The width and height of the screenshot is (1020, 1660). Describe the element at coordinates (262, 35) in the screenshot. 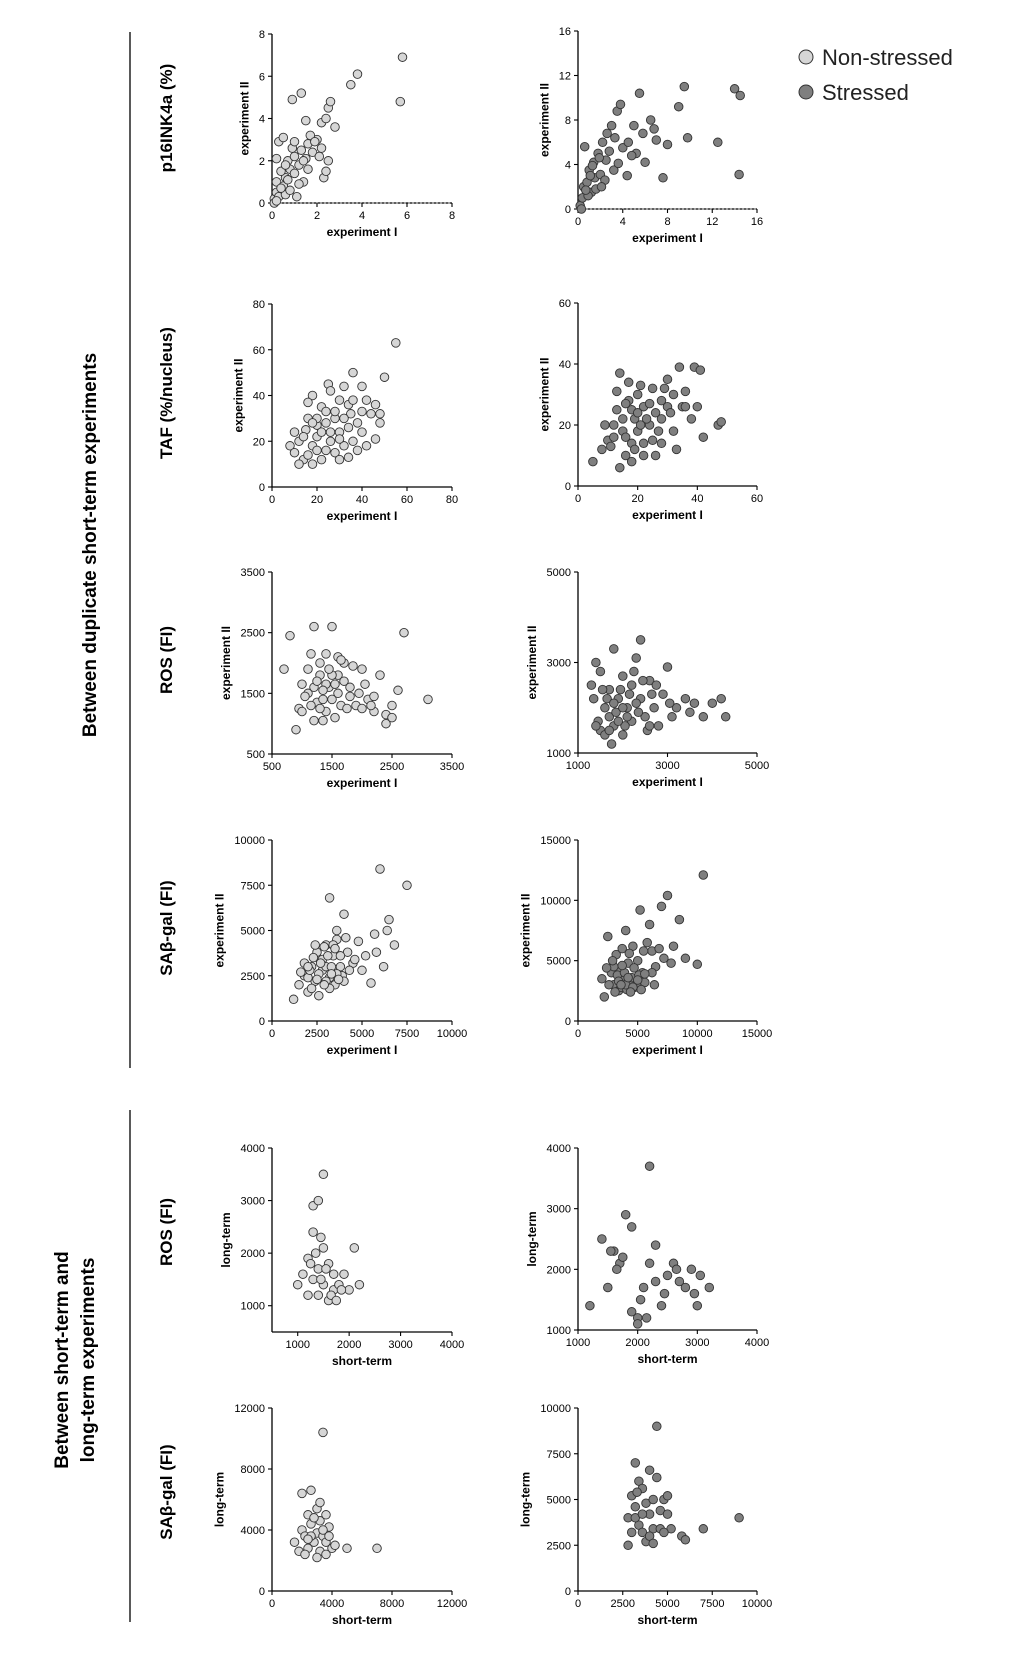

I see `y-tick-label: 8` at that location.